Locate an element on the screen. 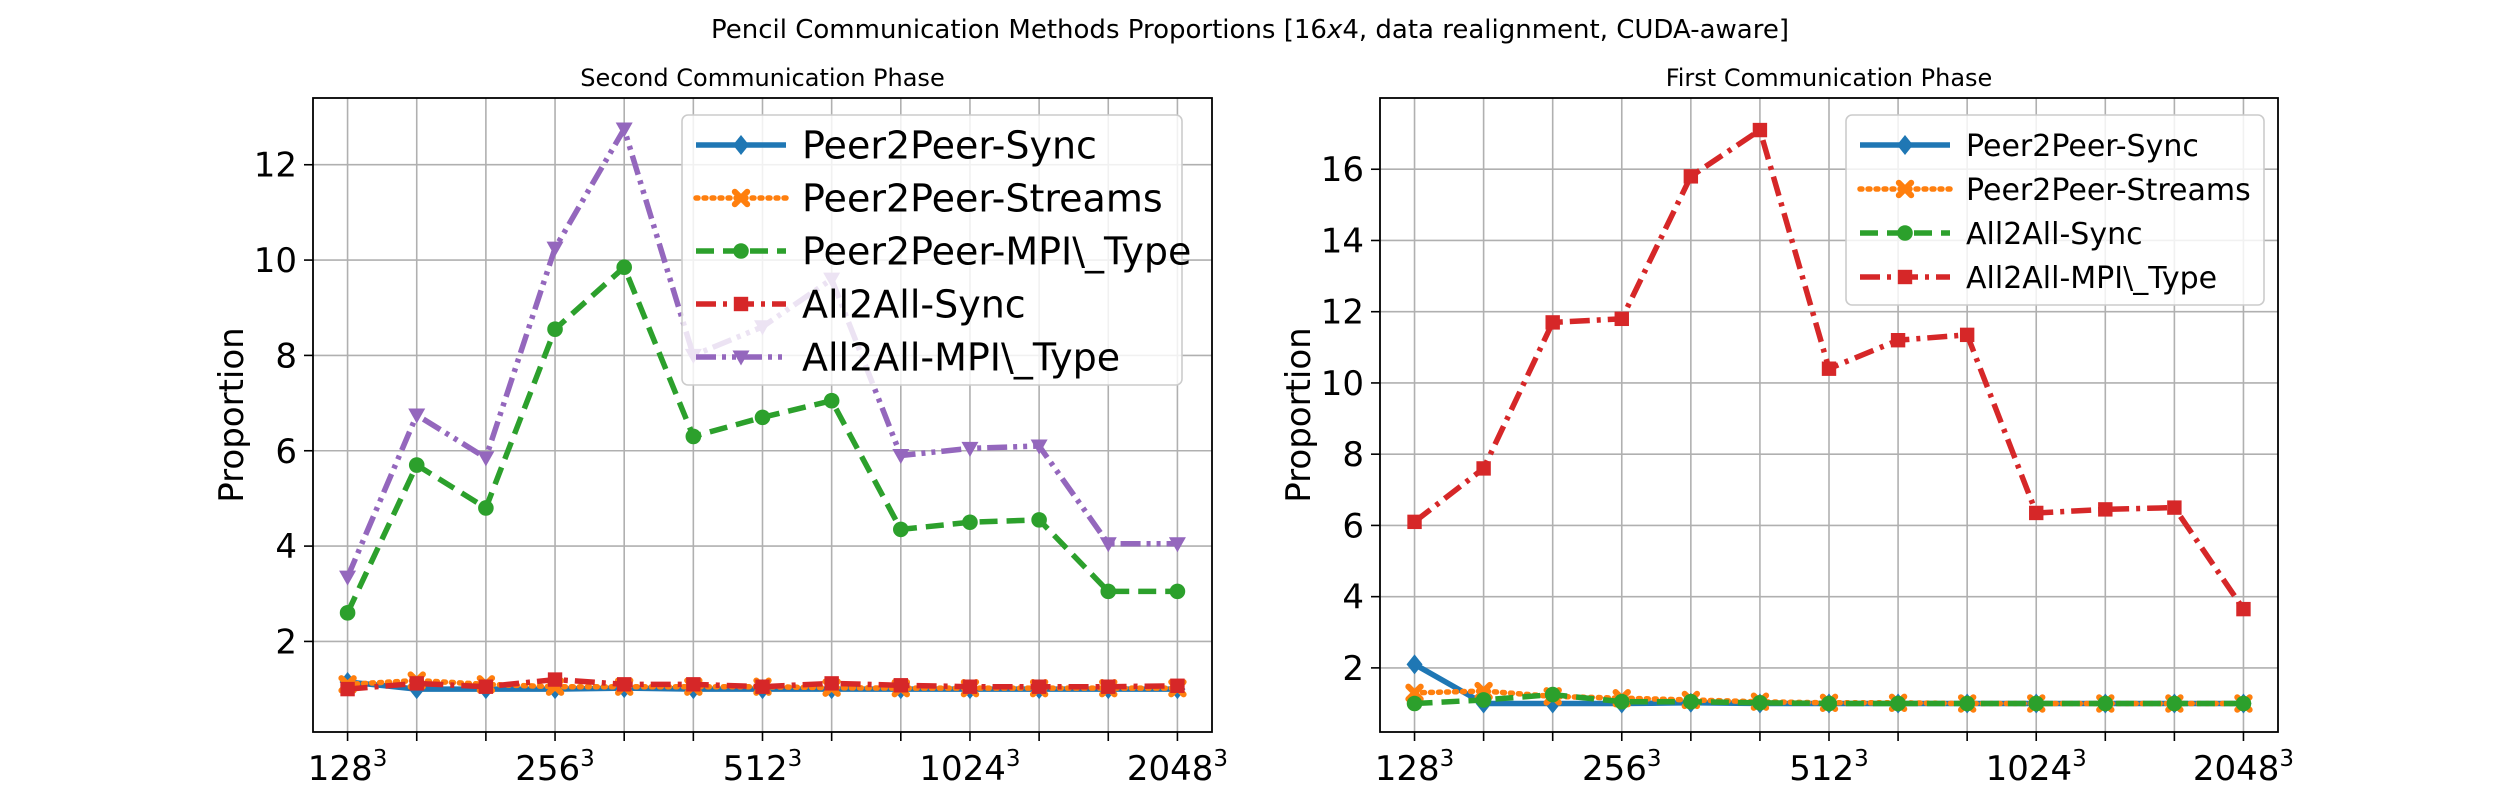  legend-label: Peer2Peer-Streams is located at coordinates (982, 199).